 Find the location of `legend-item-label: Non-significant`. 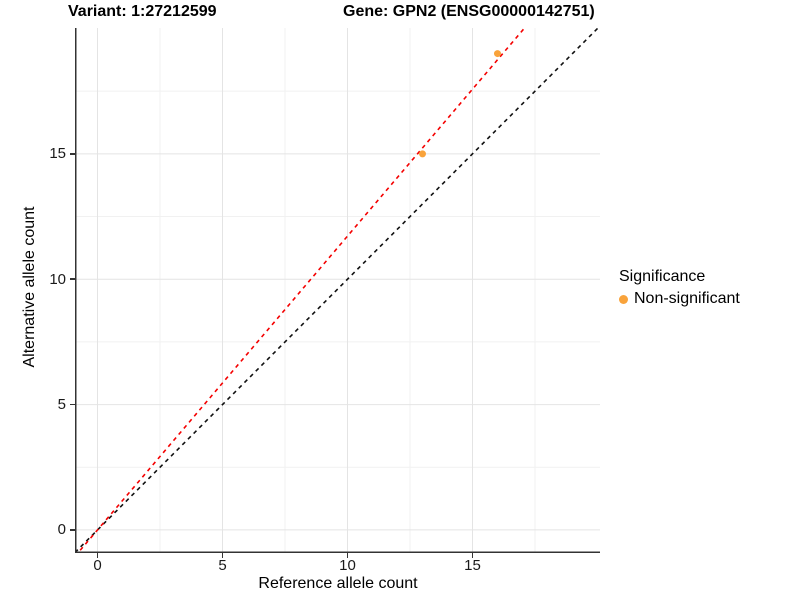

legend-item-label: Non-significant is located at coordinates (687, 298).